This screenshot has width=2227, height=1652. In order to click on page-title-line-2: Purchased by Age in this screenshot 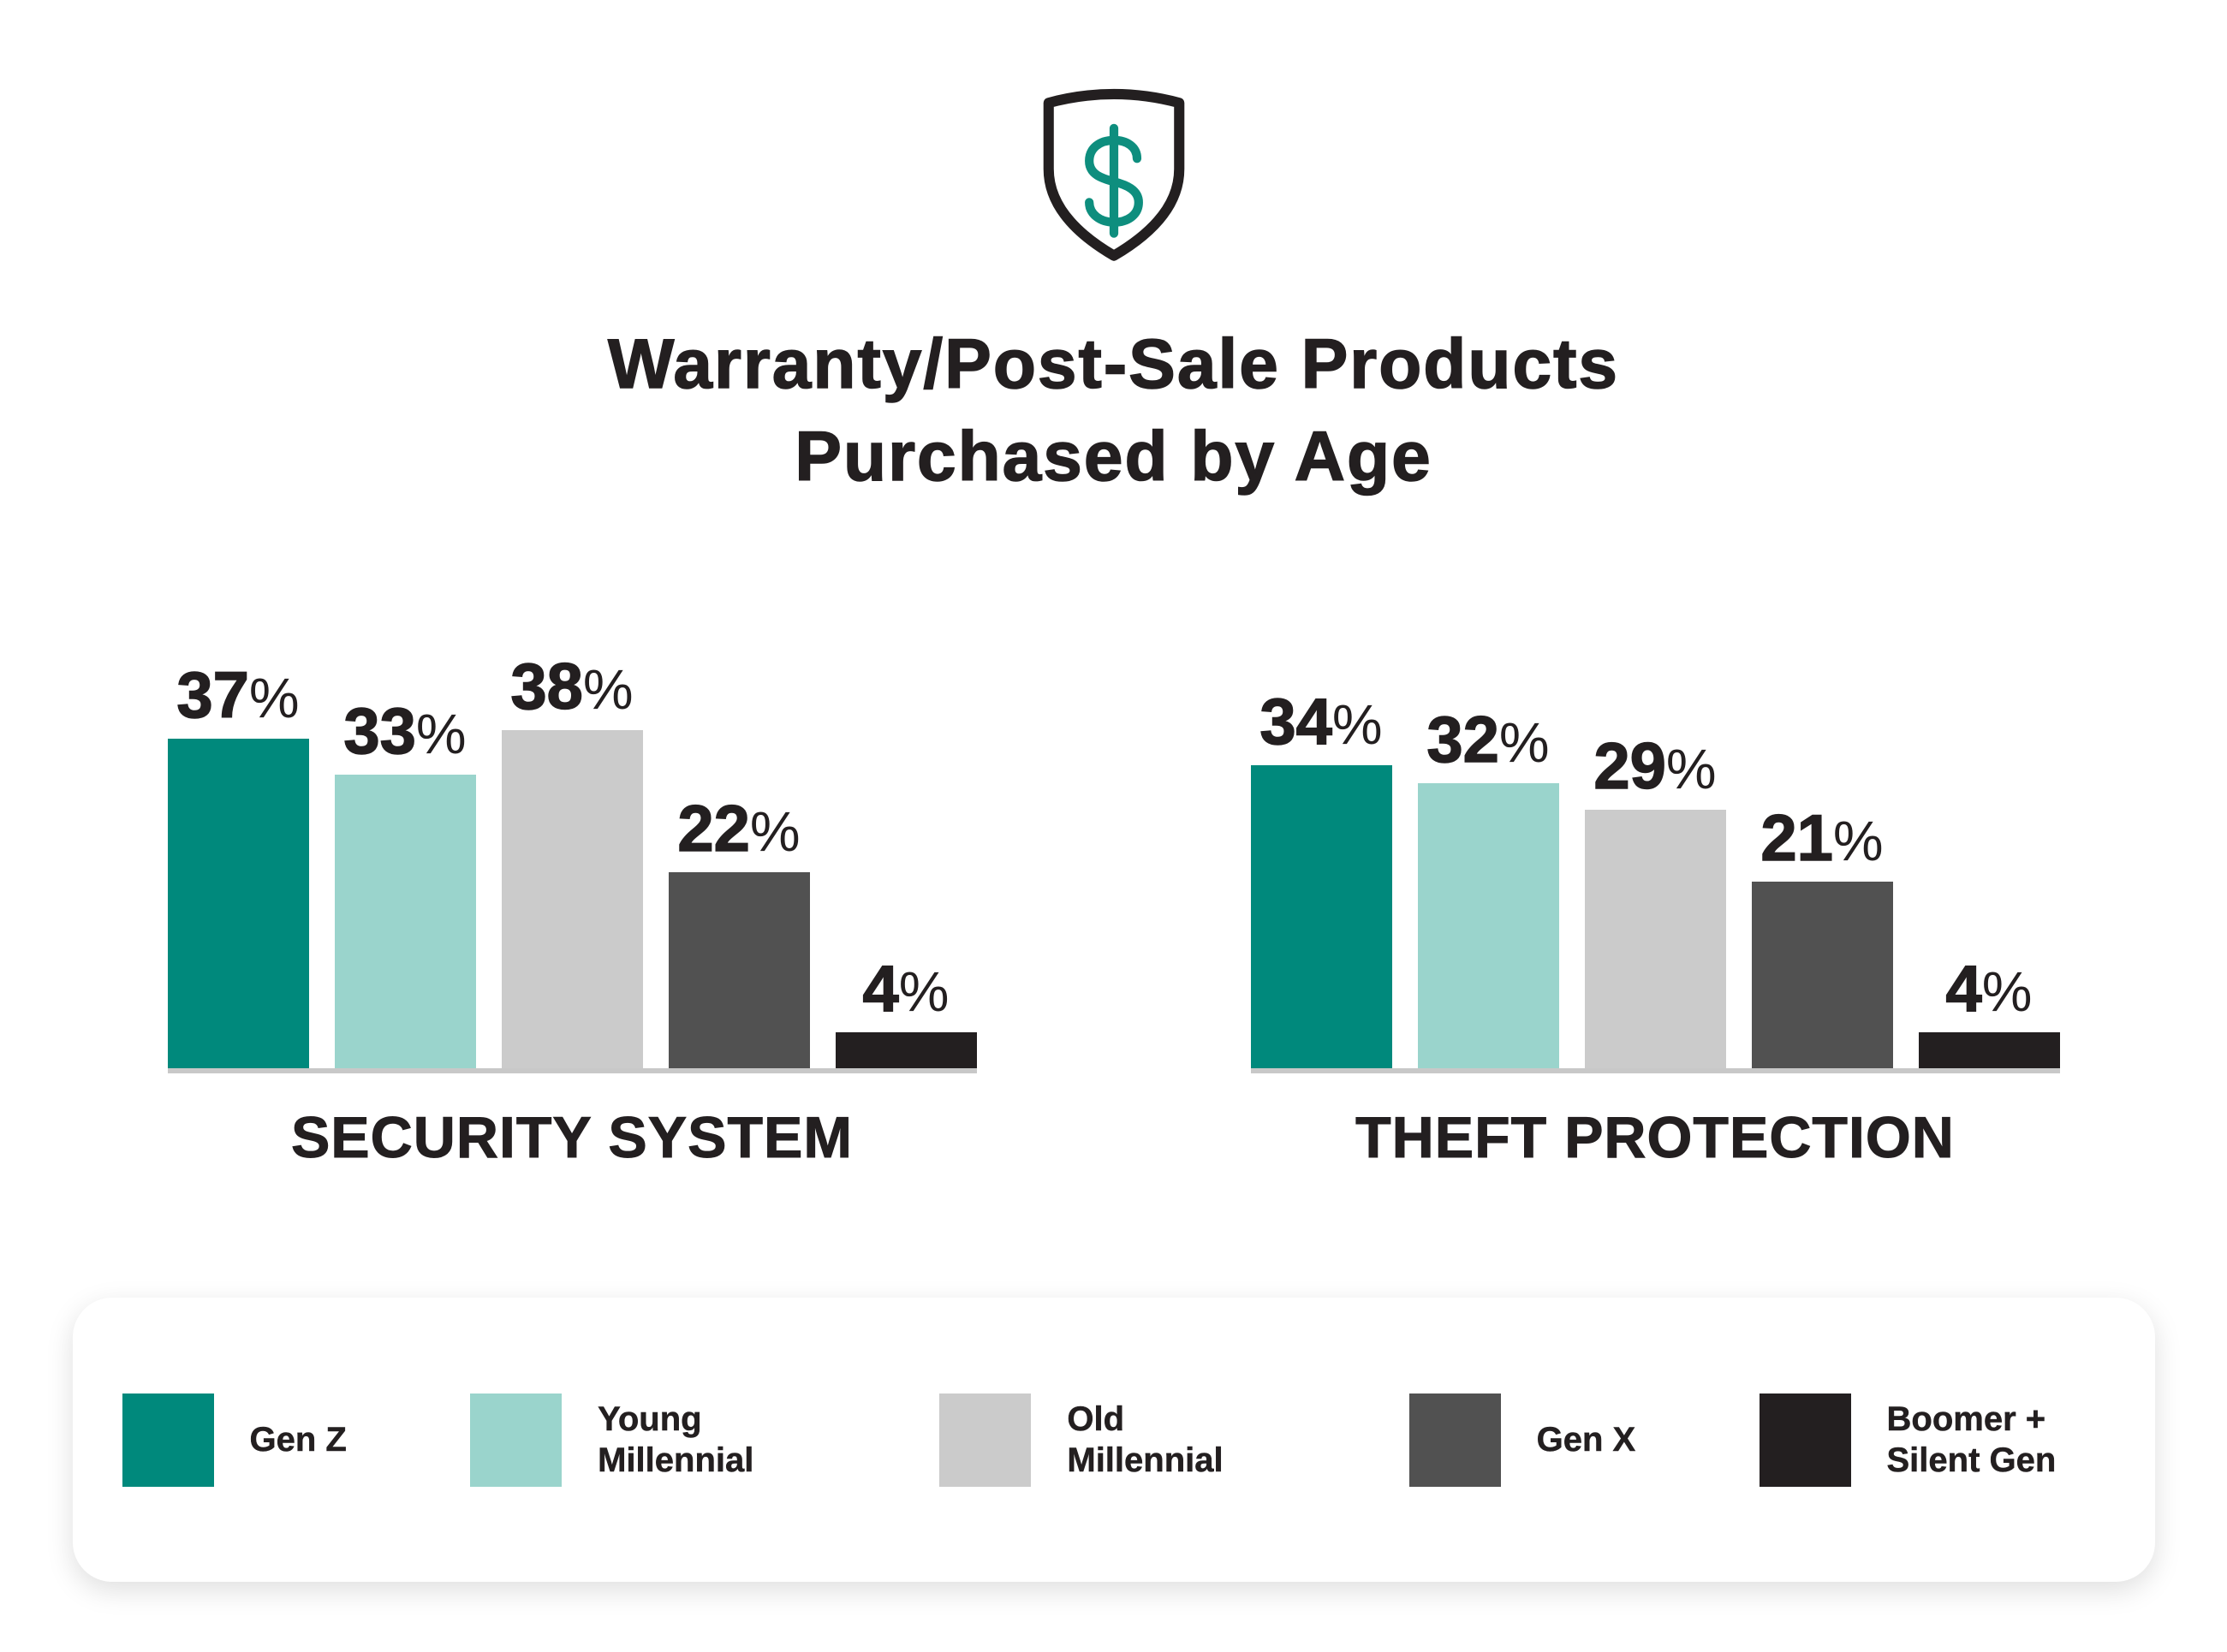, I will do `click(1113, 456)`.